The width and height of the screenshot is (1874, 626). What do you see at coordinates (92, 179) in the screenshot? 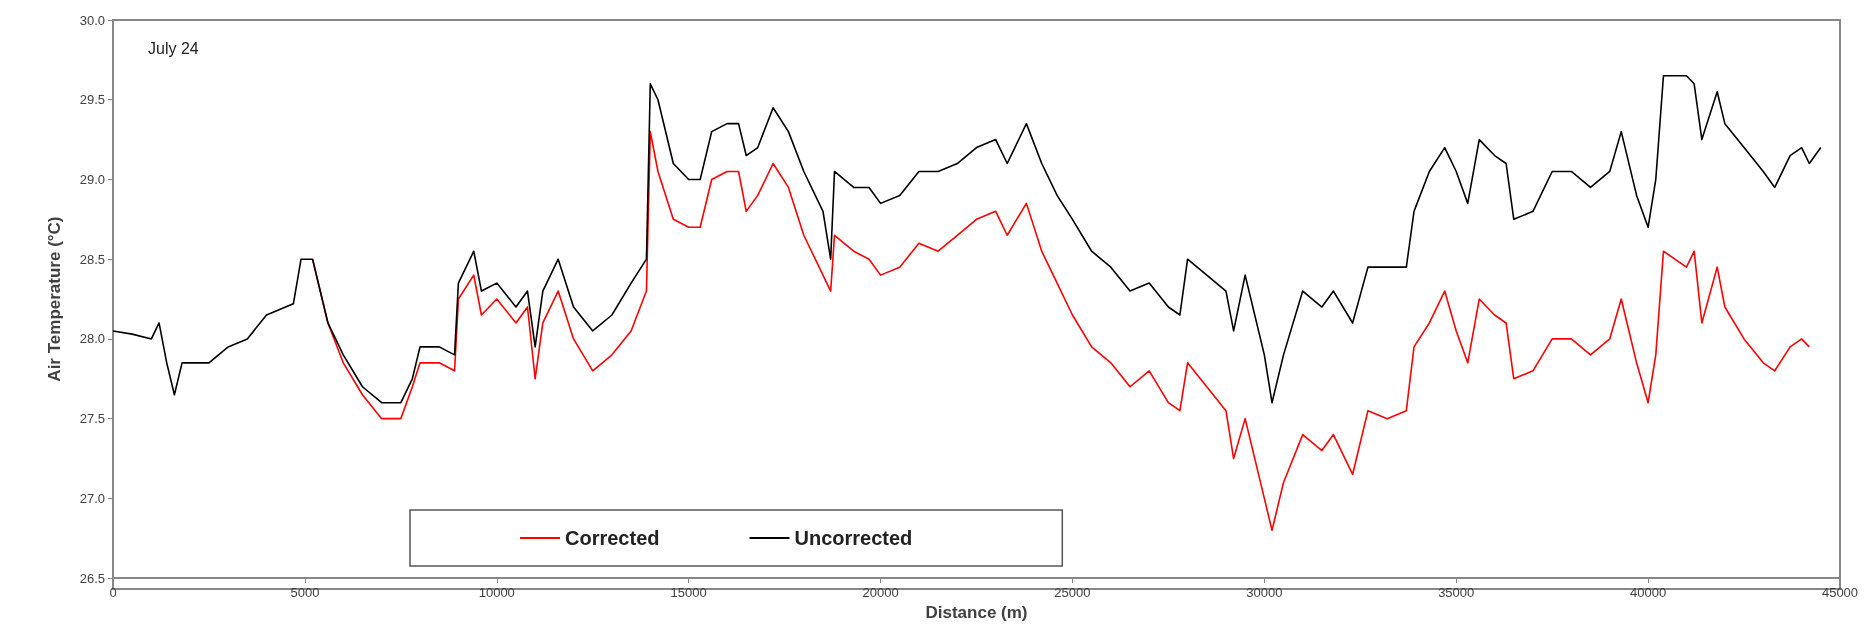
I see `y-tick-label: 29.0` at bounding box center [92, 179].